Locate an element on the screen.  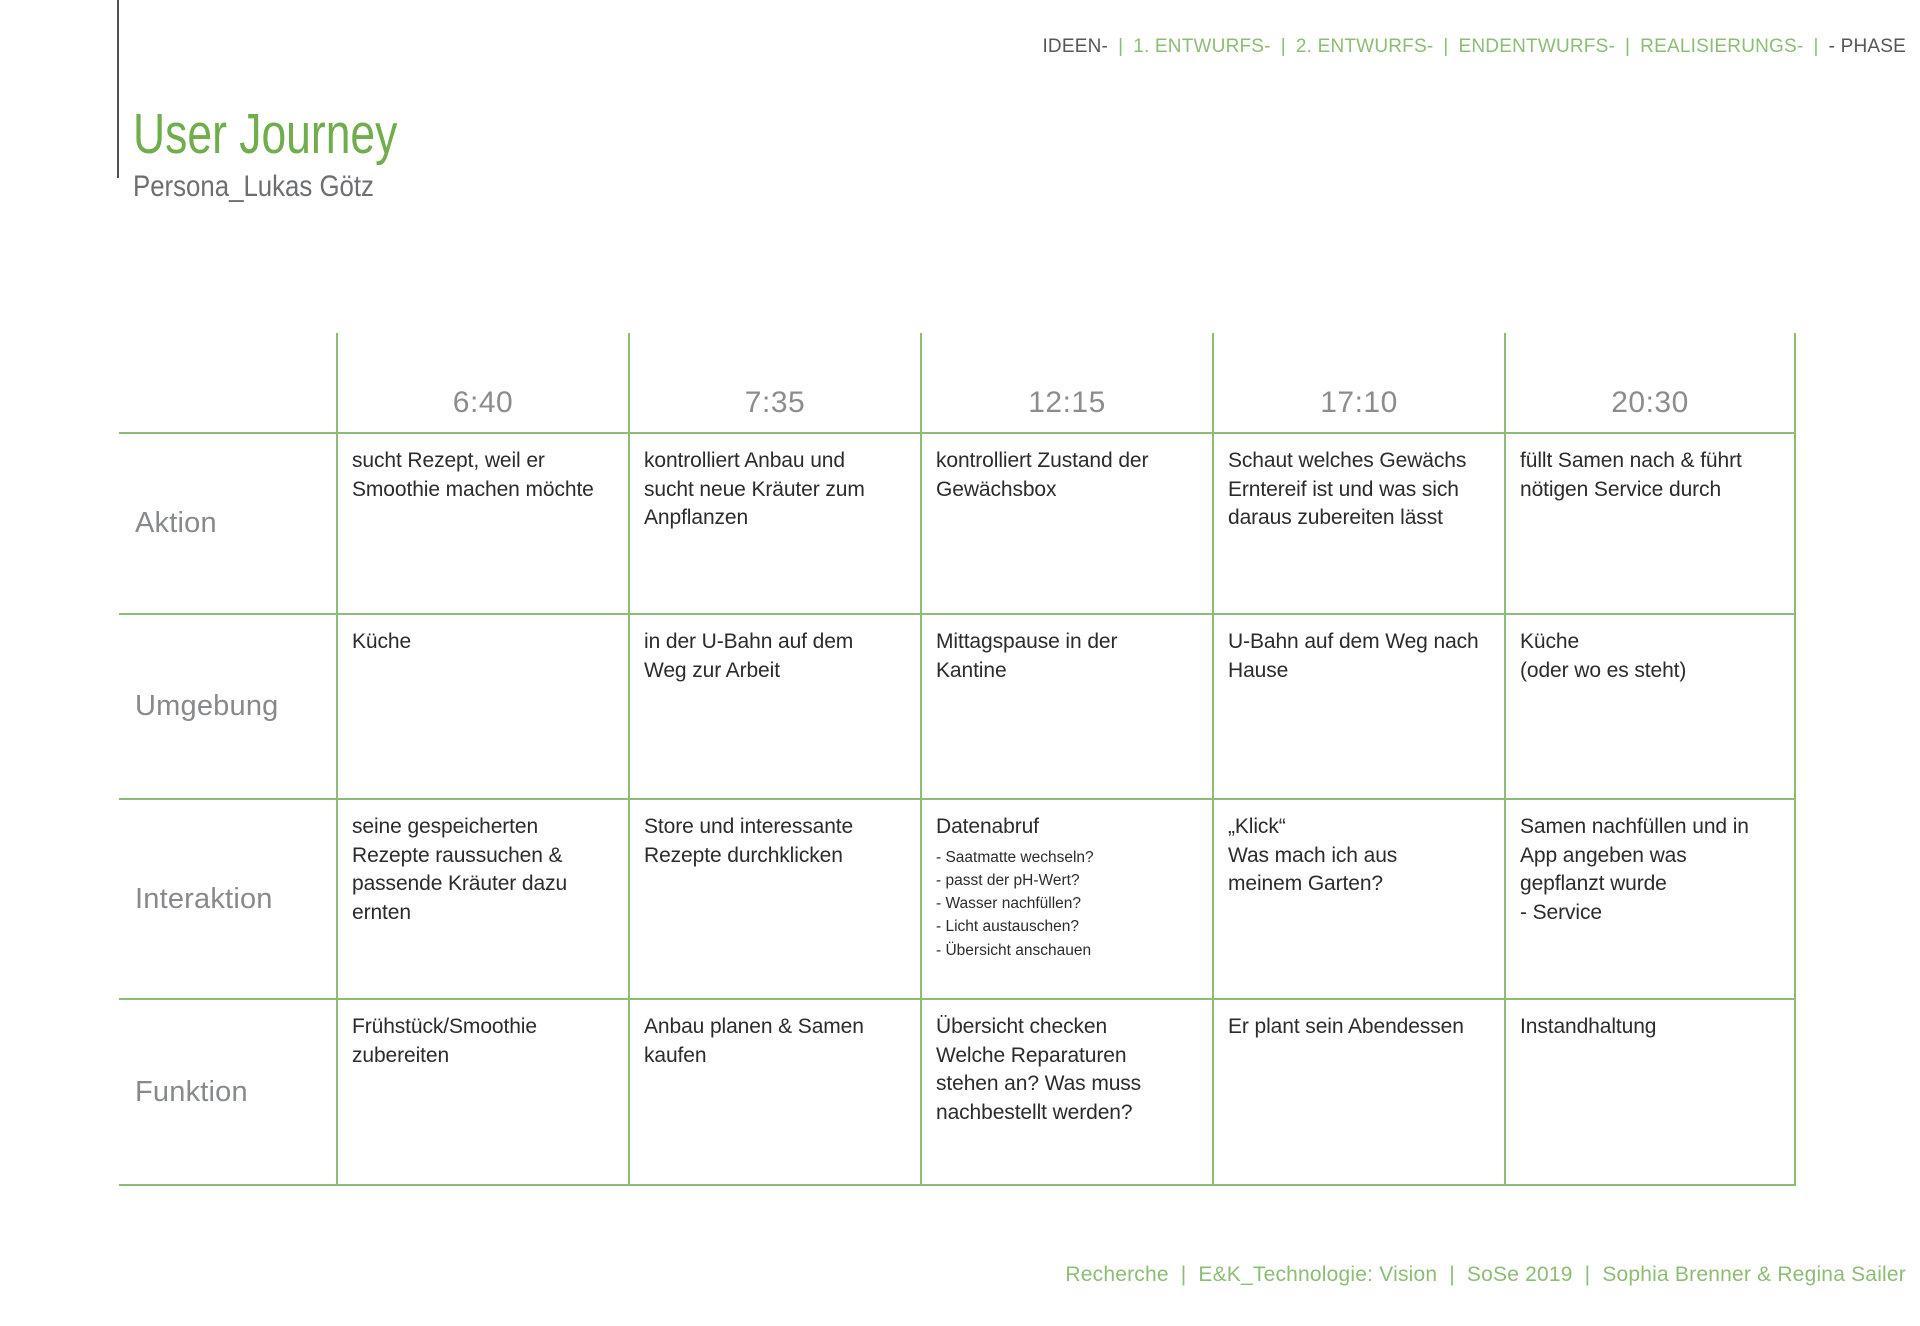
journey-cell-text: Anbau planen & Samen kaufen is located at coordinates (754, 1041).